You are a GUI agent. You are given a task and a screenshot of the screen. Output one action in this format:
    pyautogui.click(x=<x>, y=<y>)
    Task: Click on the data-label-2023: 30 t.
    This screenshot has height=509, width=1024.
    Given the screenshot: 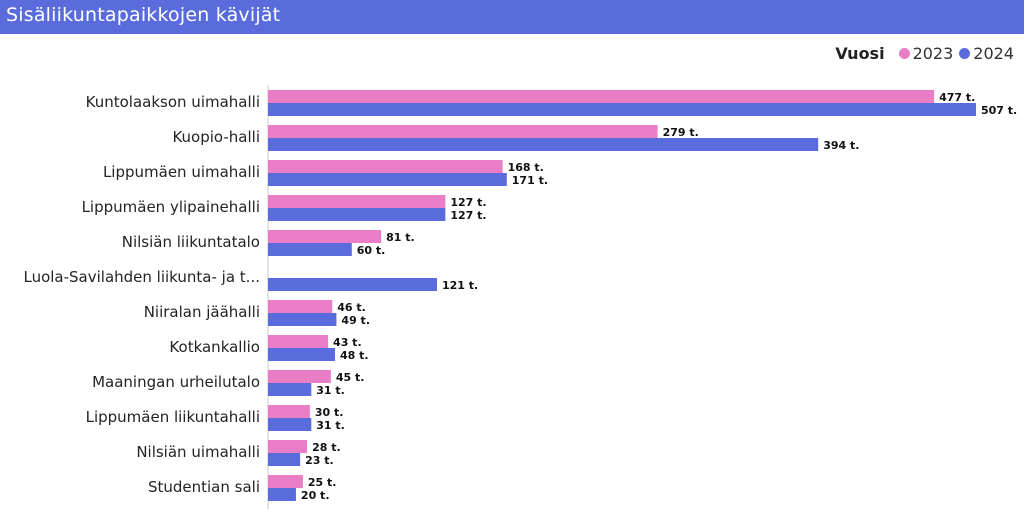 What is the action you would take?
    pyautogui.click(x=329, y=412)
    